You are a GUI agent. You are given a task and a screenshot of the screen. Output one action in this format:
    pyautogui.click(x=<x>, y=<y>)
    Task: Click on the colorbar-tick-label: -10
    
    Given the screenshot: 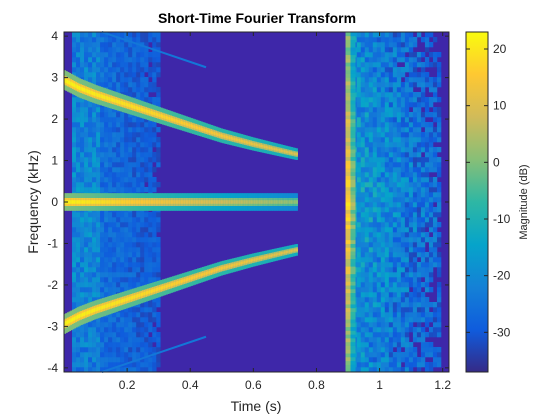 What is the action you would take?
    pyautogui.click(x=502, y=219)
    